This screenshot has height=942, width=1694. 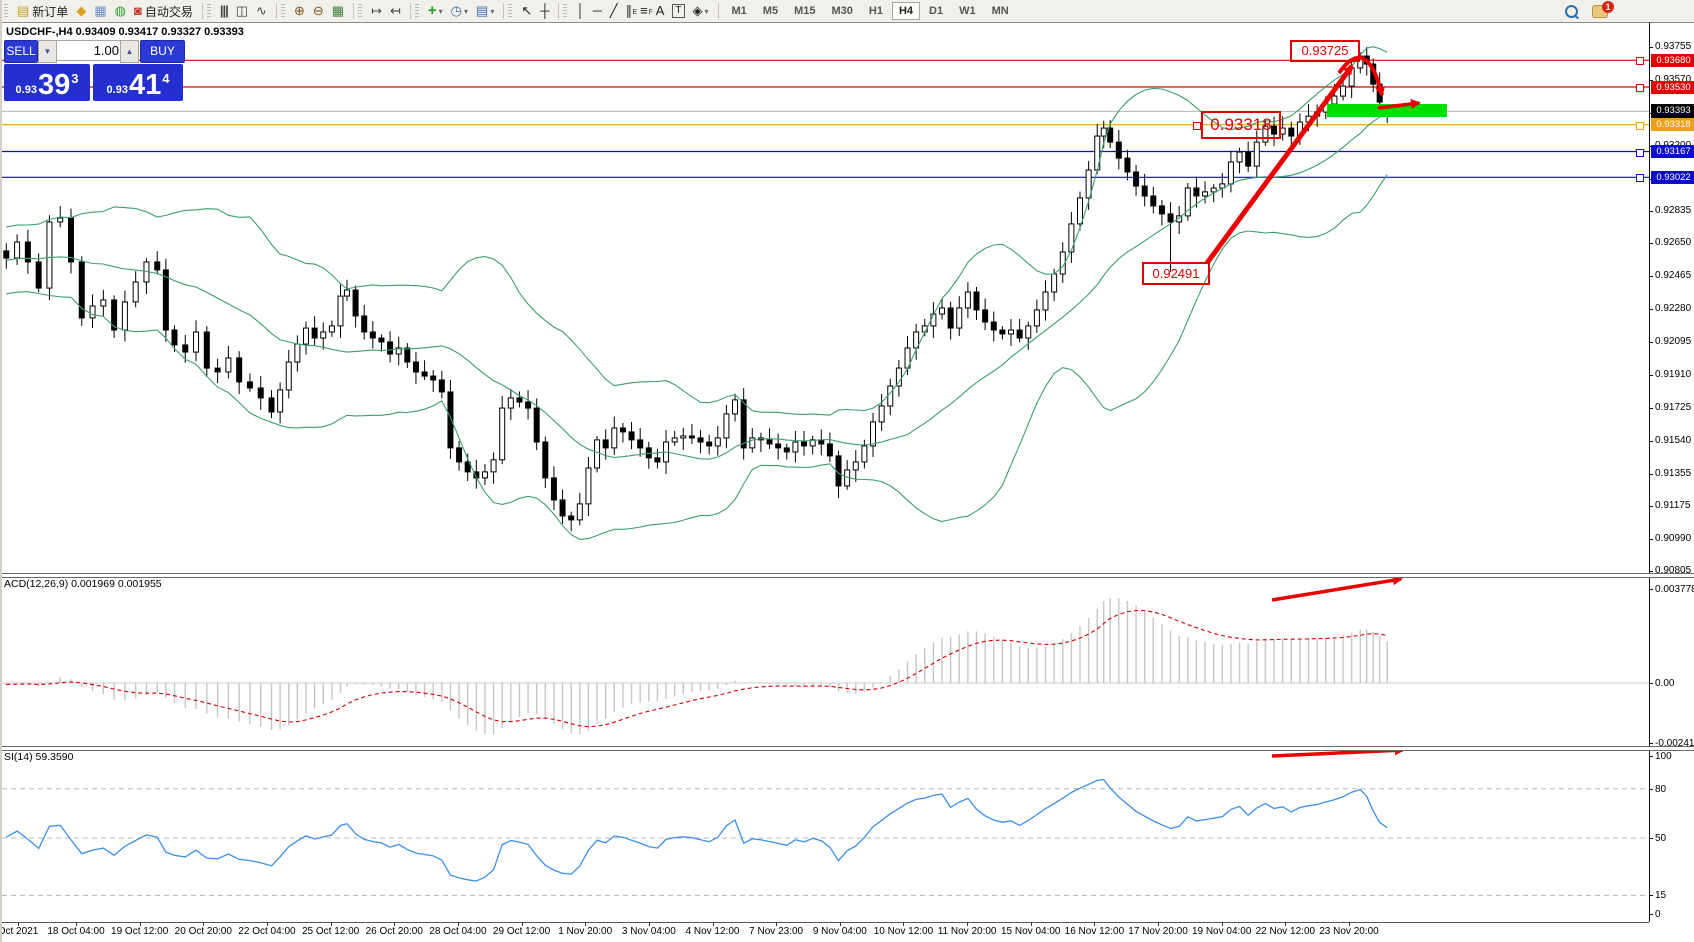 I want to click on vertical-line-button: │, so click(x=580, y=11).